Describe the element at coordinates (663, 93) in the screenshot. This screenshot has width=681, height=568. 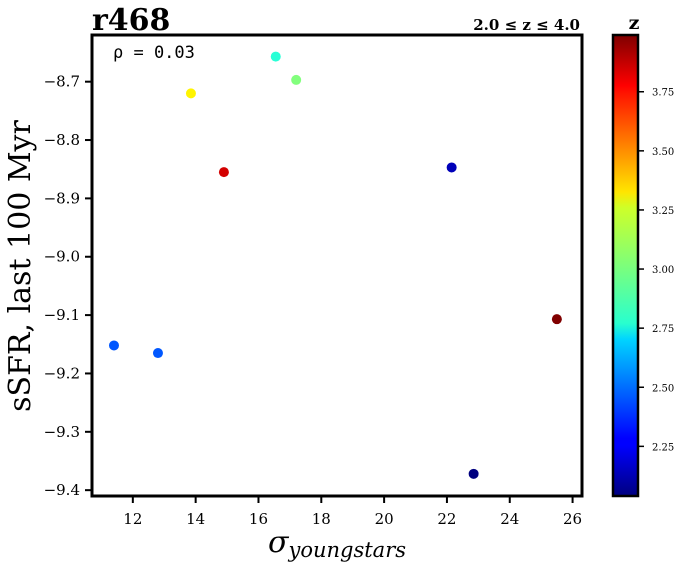
I see `colorbar-tick-label: 3.75` at that location.